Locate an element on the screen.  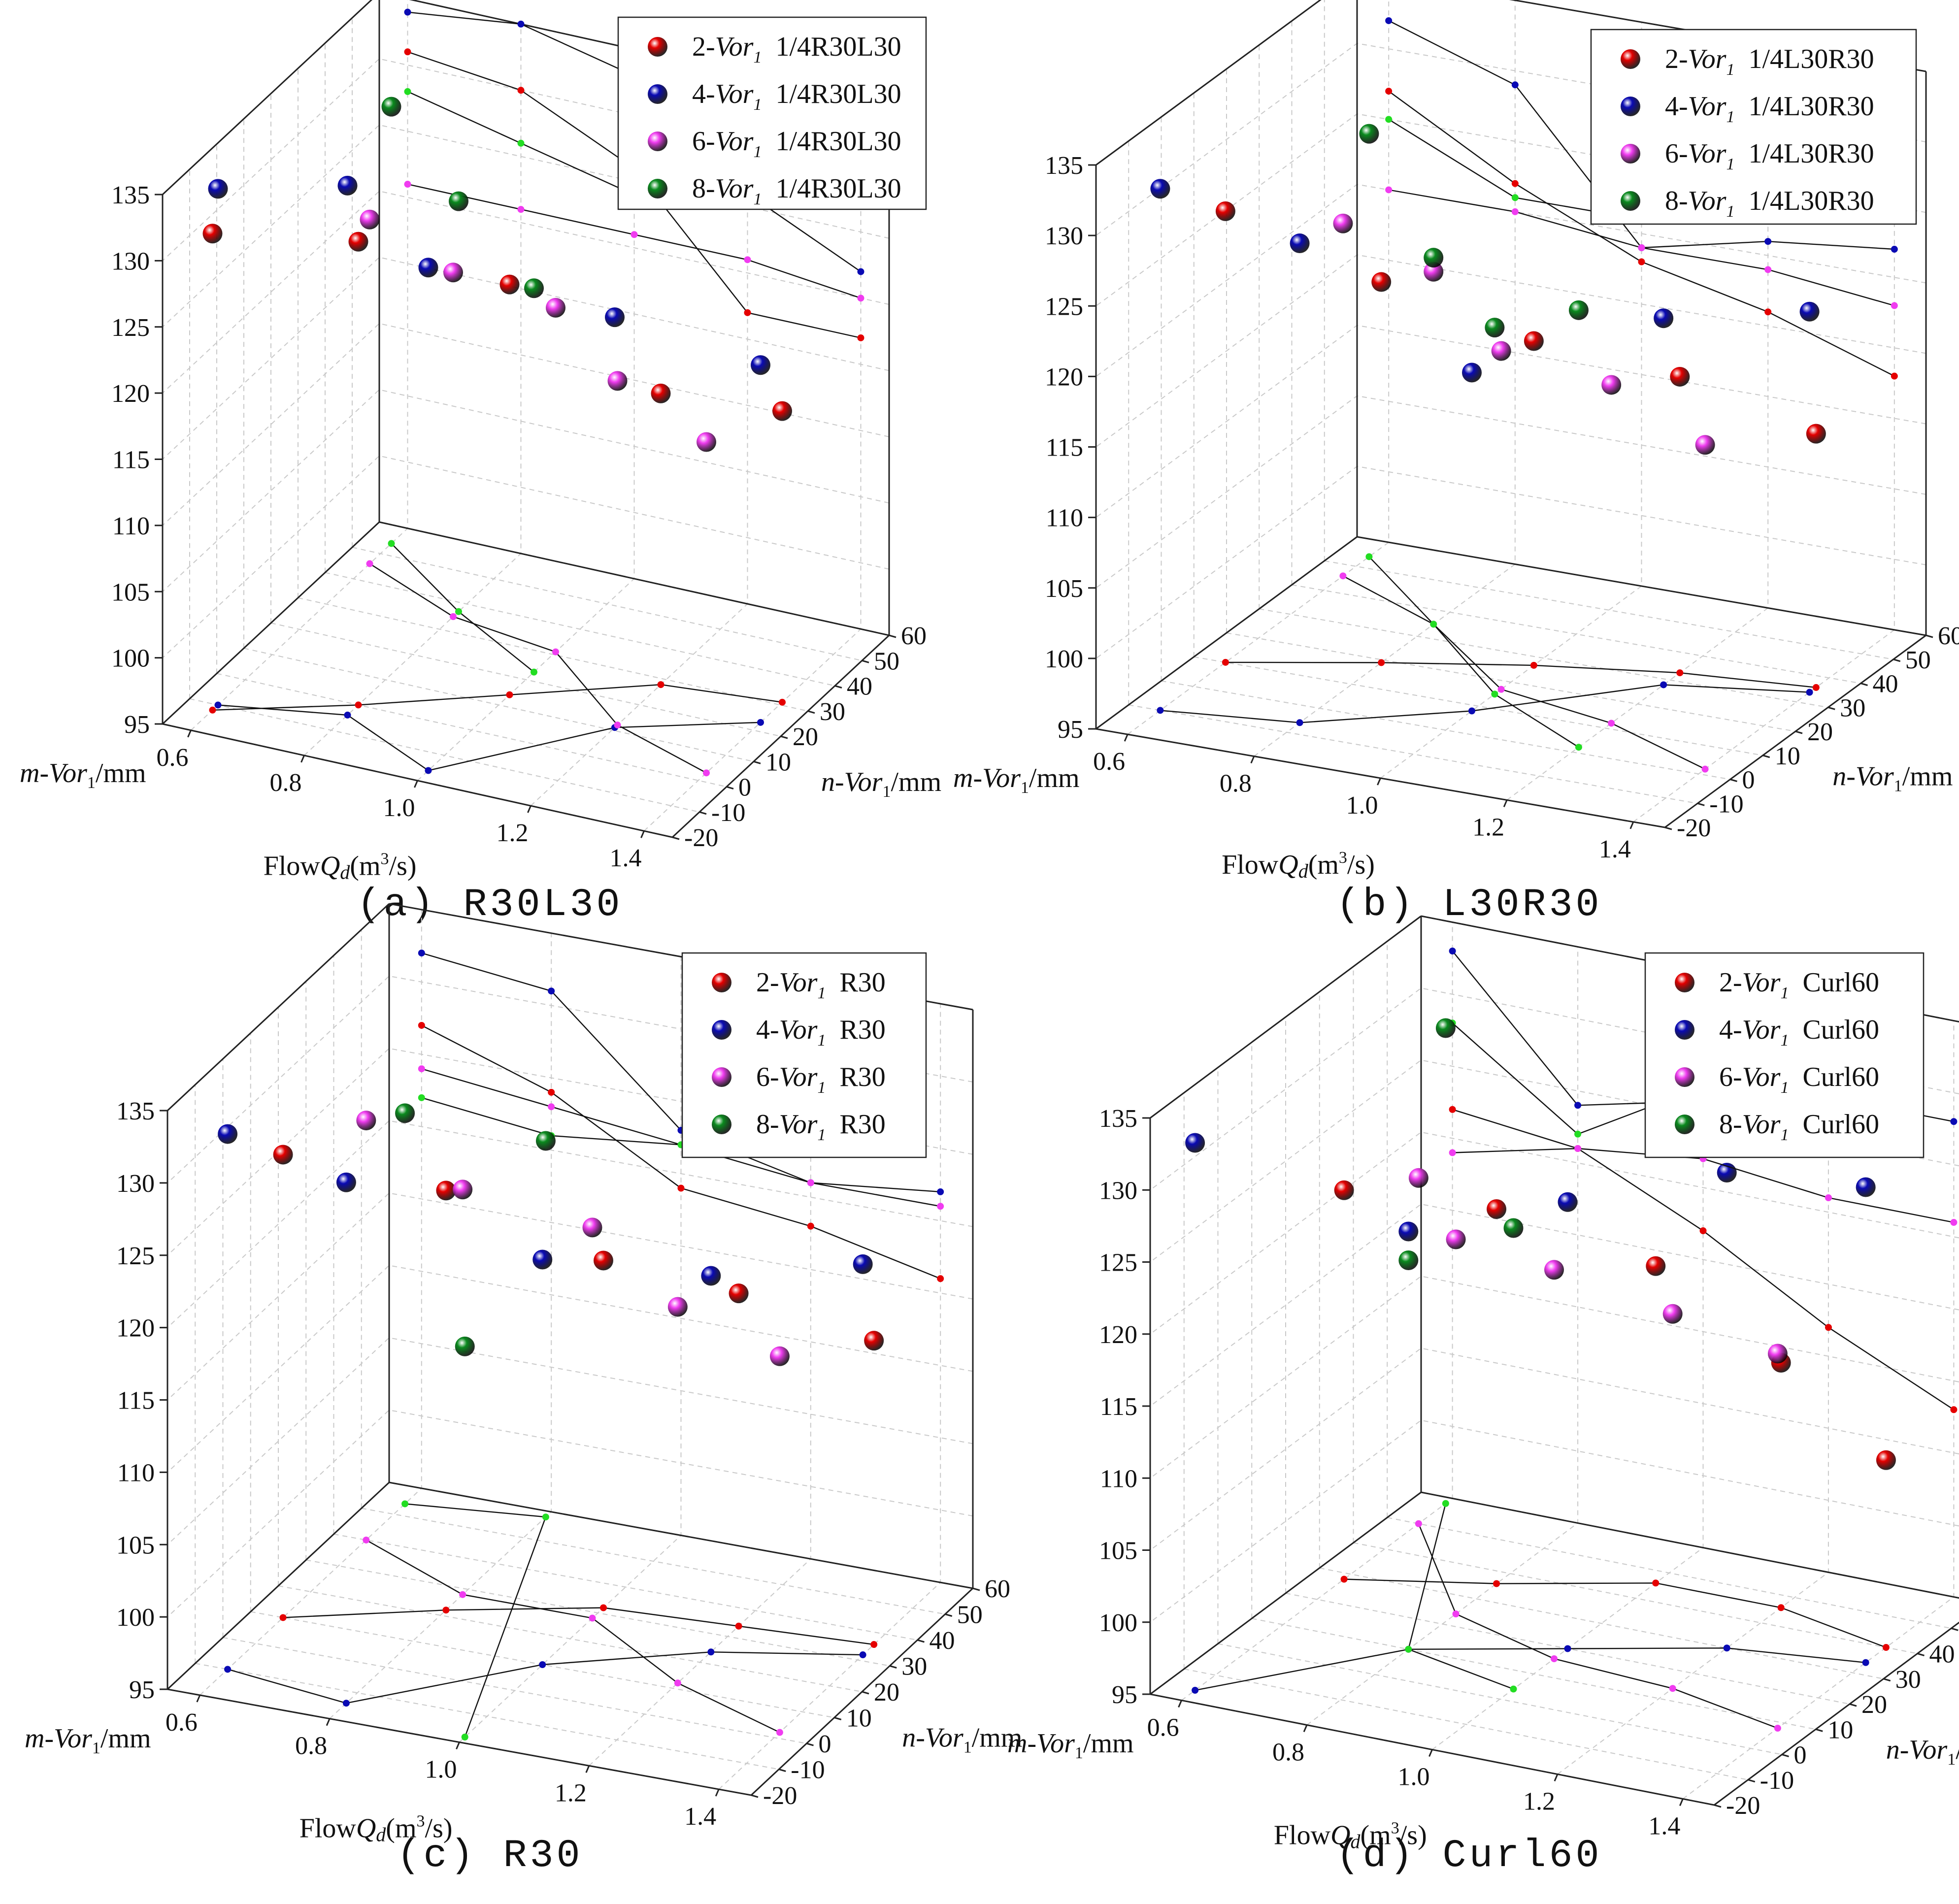
panel-caption-c: (c) R30 is located at coordinates (490, 1856).